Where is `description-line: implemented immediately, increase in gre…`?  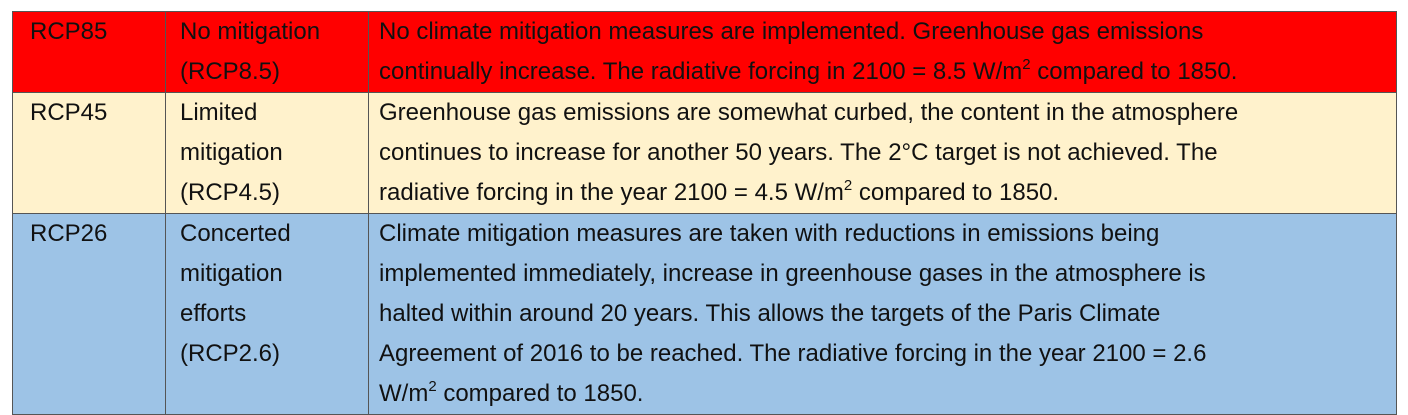 description-line: implemented immediately, increase in gre… is located at coordinates (792, 273).